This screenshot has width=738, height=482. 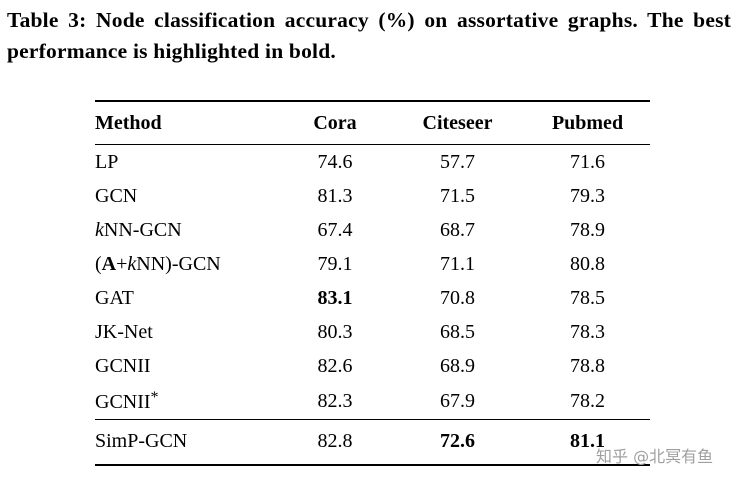 What do you see at coordinates (655, 456) in the screenshot?
I see `watermark: 知乎 @北冥有鱼` at bounding box center [655, 456].